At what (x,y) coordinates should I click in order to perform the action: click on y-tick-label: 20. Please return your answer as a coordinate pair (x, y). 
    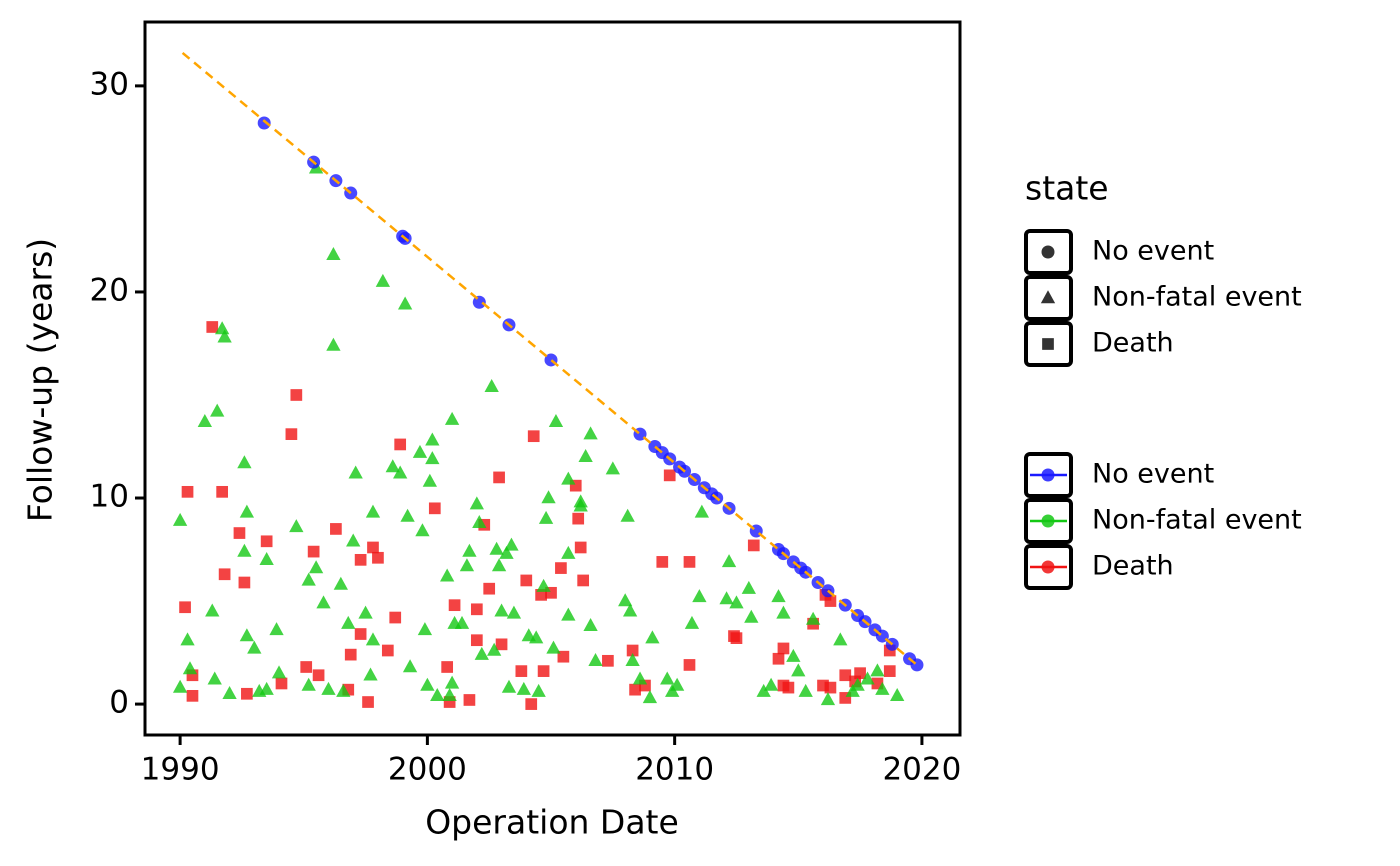
    Looking at the image, I should click on (109, 290).